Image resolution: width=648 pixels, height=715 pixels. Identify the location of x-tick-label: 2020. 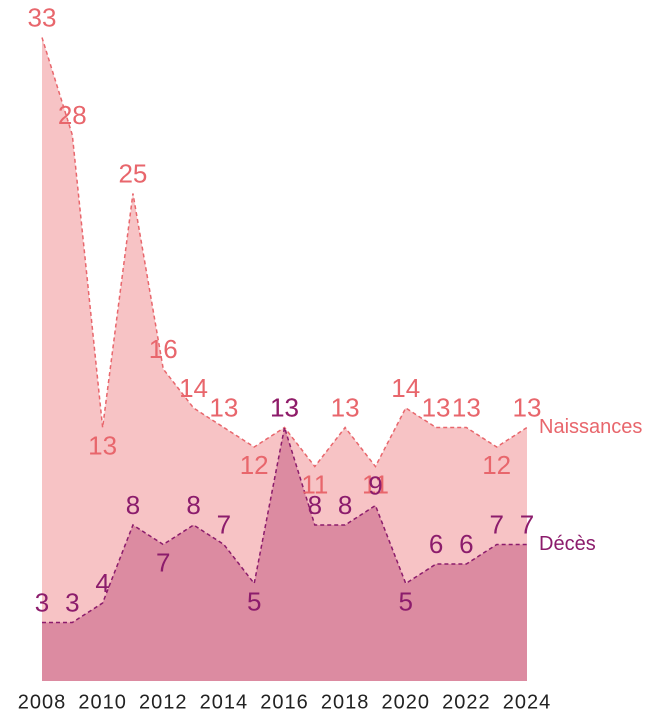
(406, 702).